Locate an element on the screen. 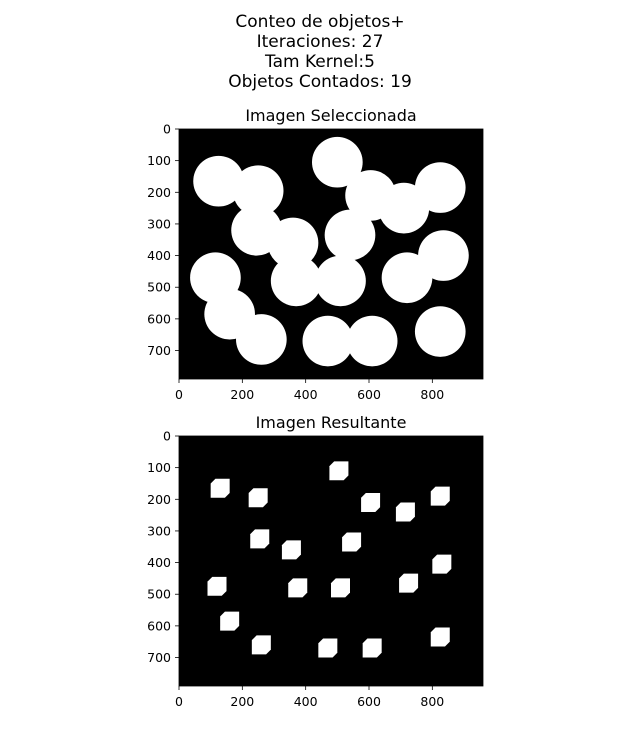 The height and width of the screenshot is (745, 640). chart-title: Imagen Resultante is located at coordinates (331, 422).